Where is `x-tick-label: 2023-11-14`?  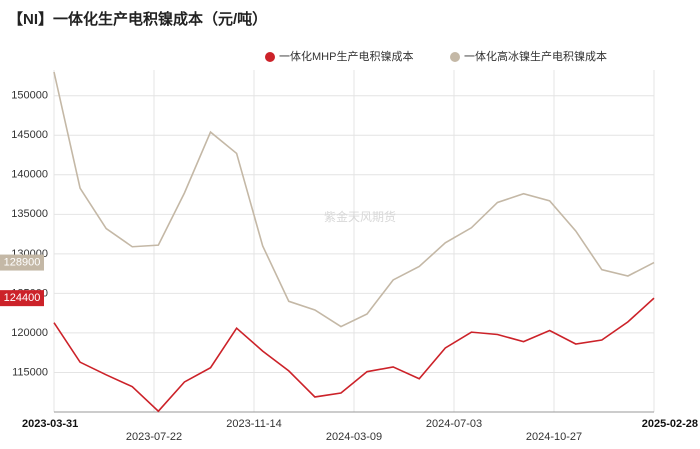 x-tick-label: 2023-11-14 is located at coordinates (253, 424).